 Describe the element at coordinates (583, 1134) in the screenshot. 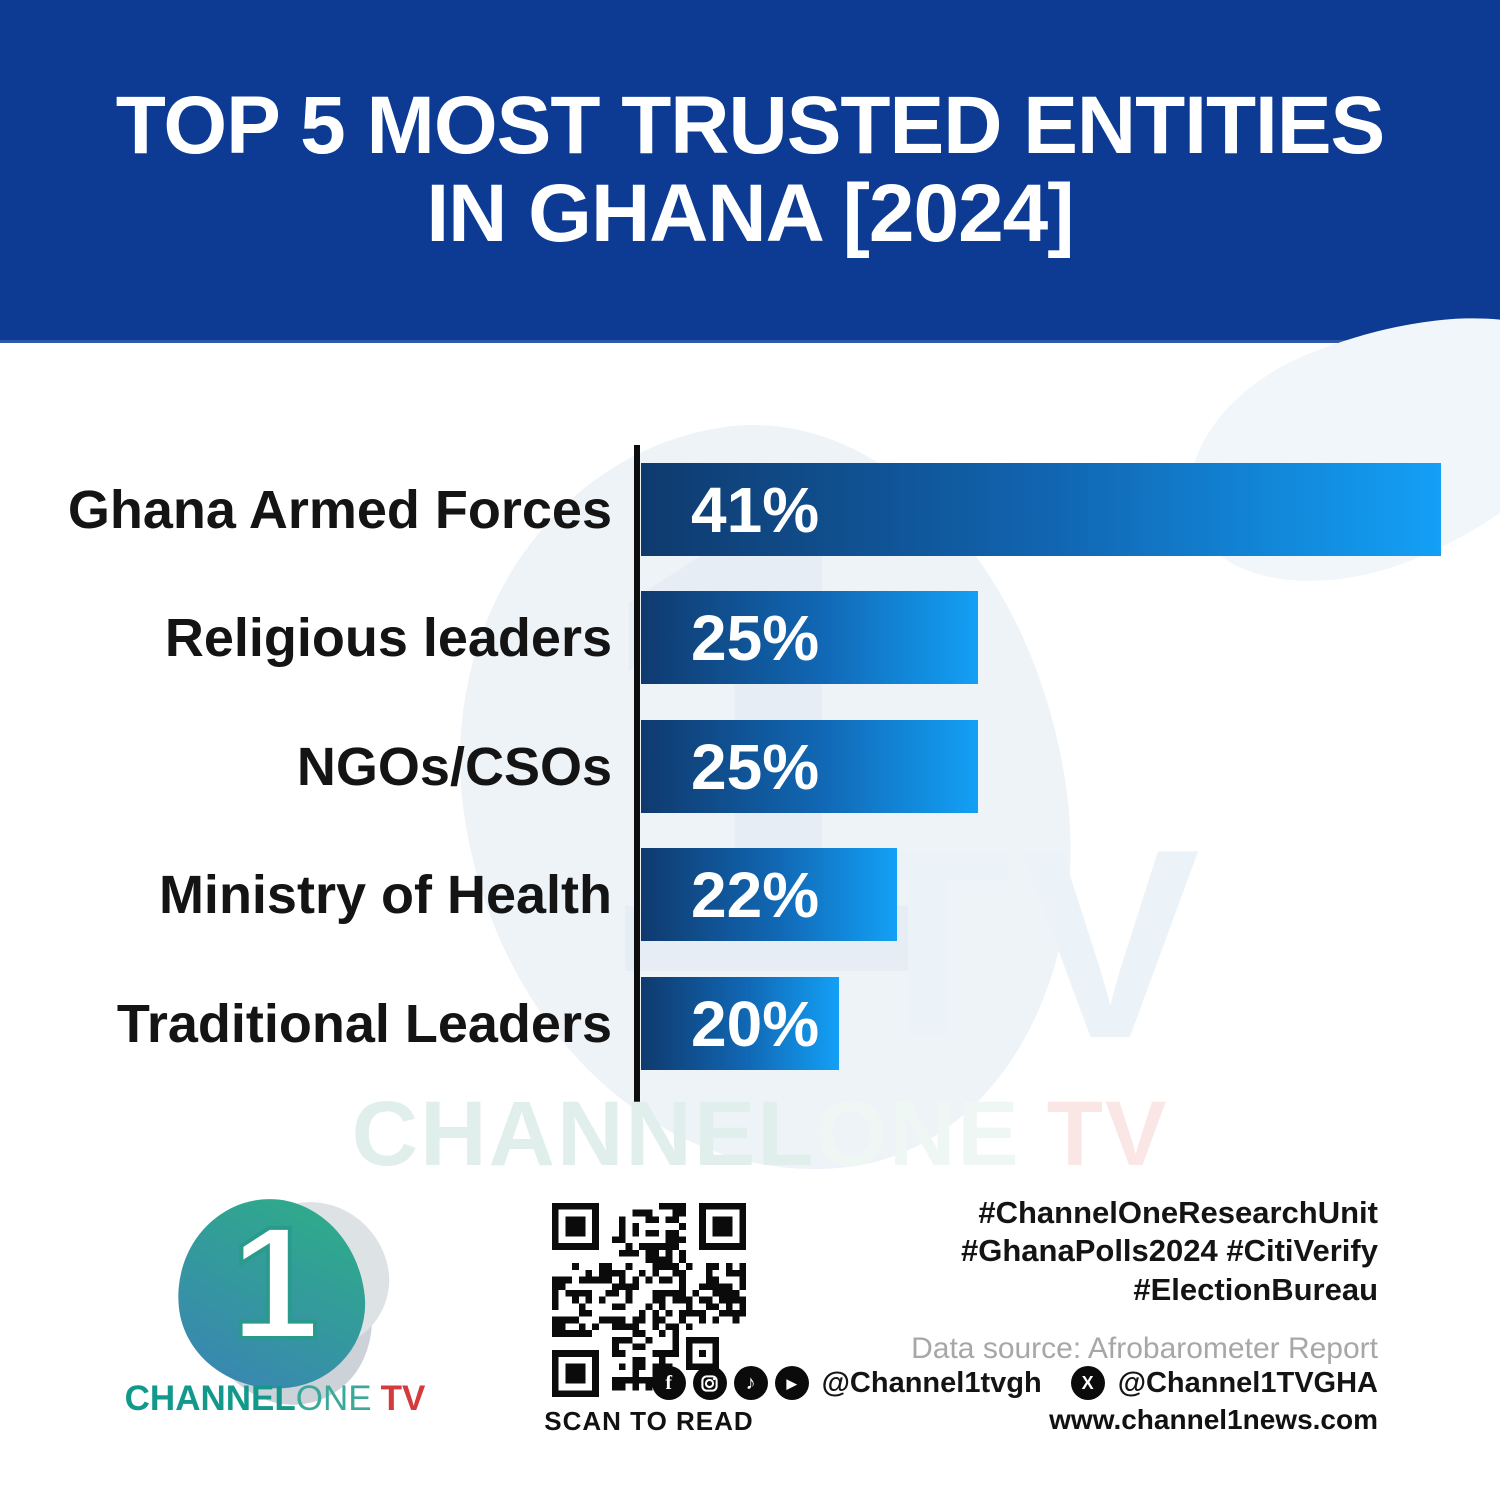

I see `watermark-channel: CHANNEL` at that location.